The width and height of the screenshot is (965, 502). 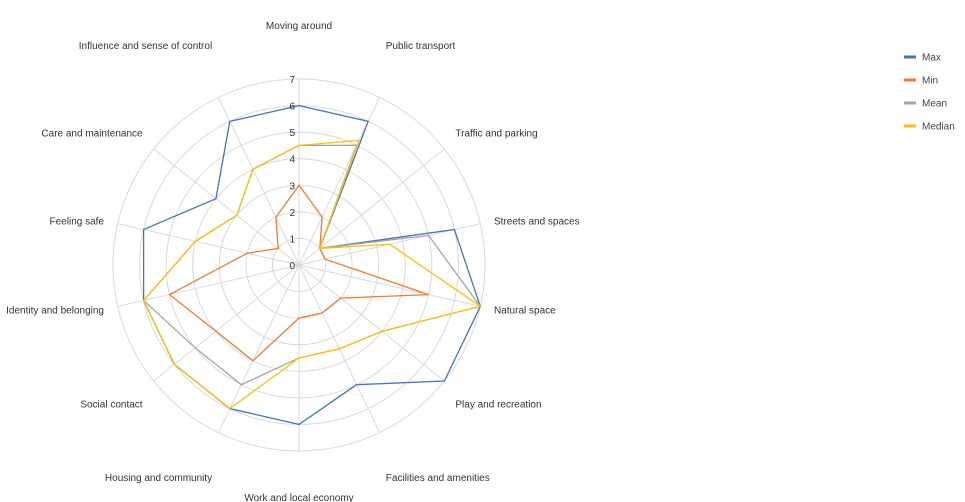 I want to click on tick-label: 5, so click(x=292, y=133).